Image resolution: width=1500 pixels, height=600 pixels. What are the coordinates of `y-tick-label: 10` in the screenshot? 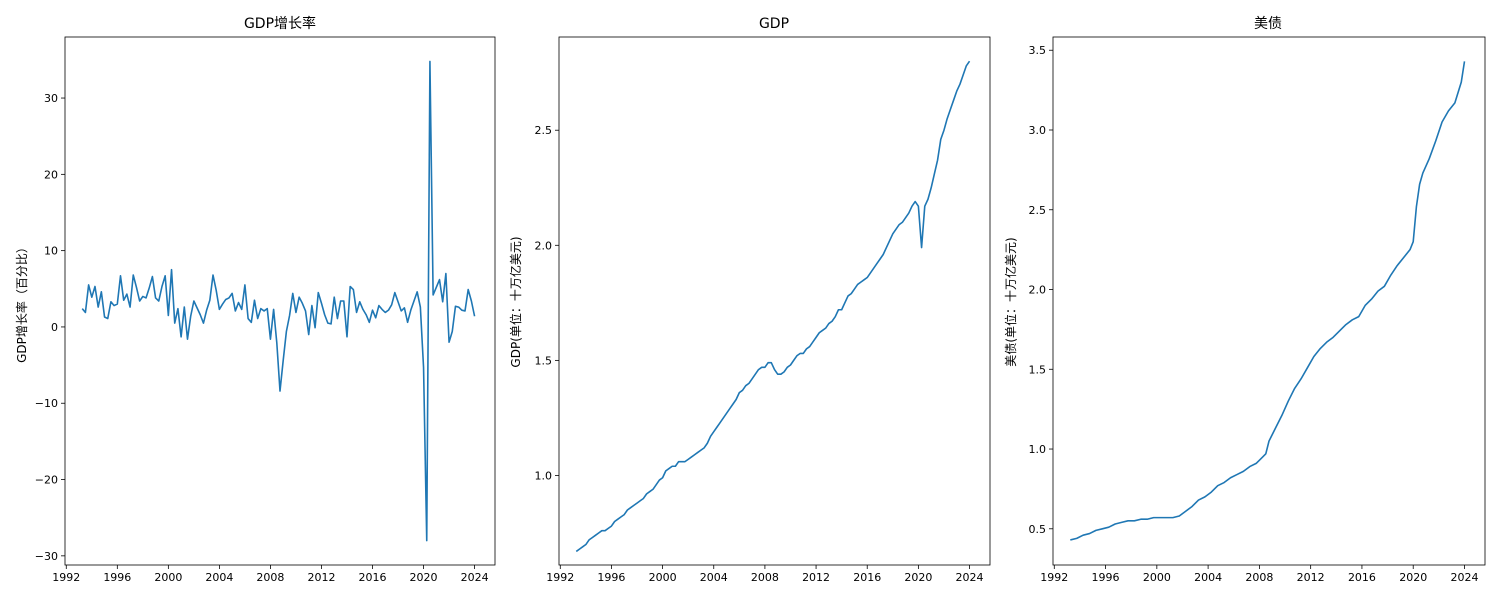 It's located at (51, 251).